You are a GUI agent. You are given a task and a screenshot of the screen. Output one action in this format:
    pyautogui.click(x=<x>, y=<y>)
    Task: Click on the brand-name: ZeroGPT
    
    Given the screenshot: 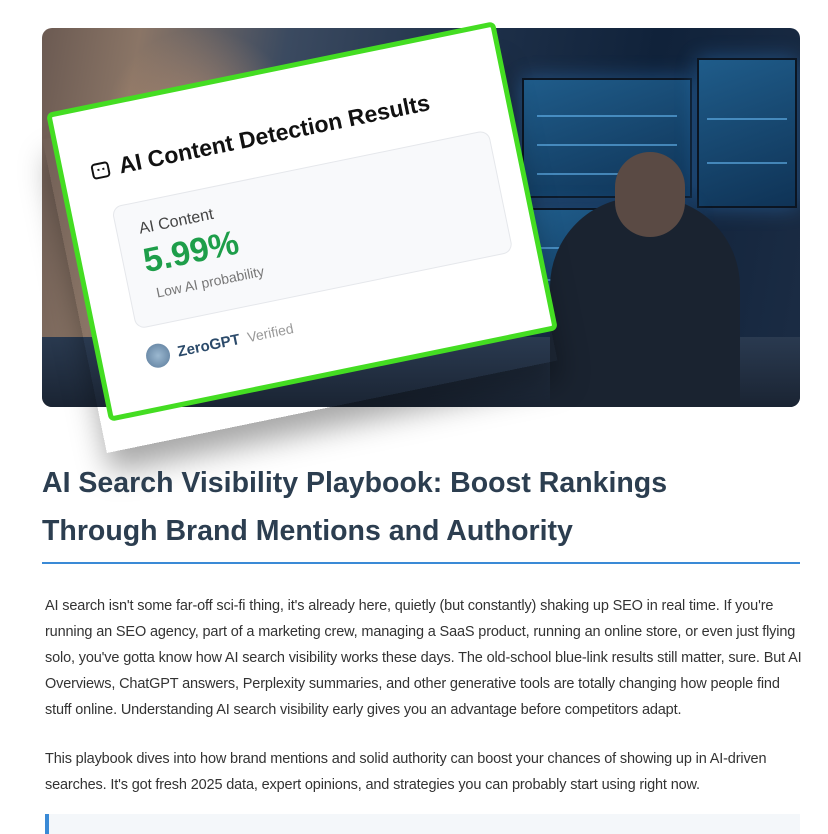 What is the action you would take?
    pyautogui.click(x=208, y=345)
    